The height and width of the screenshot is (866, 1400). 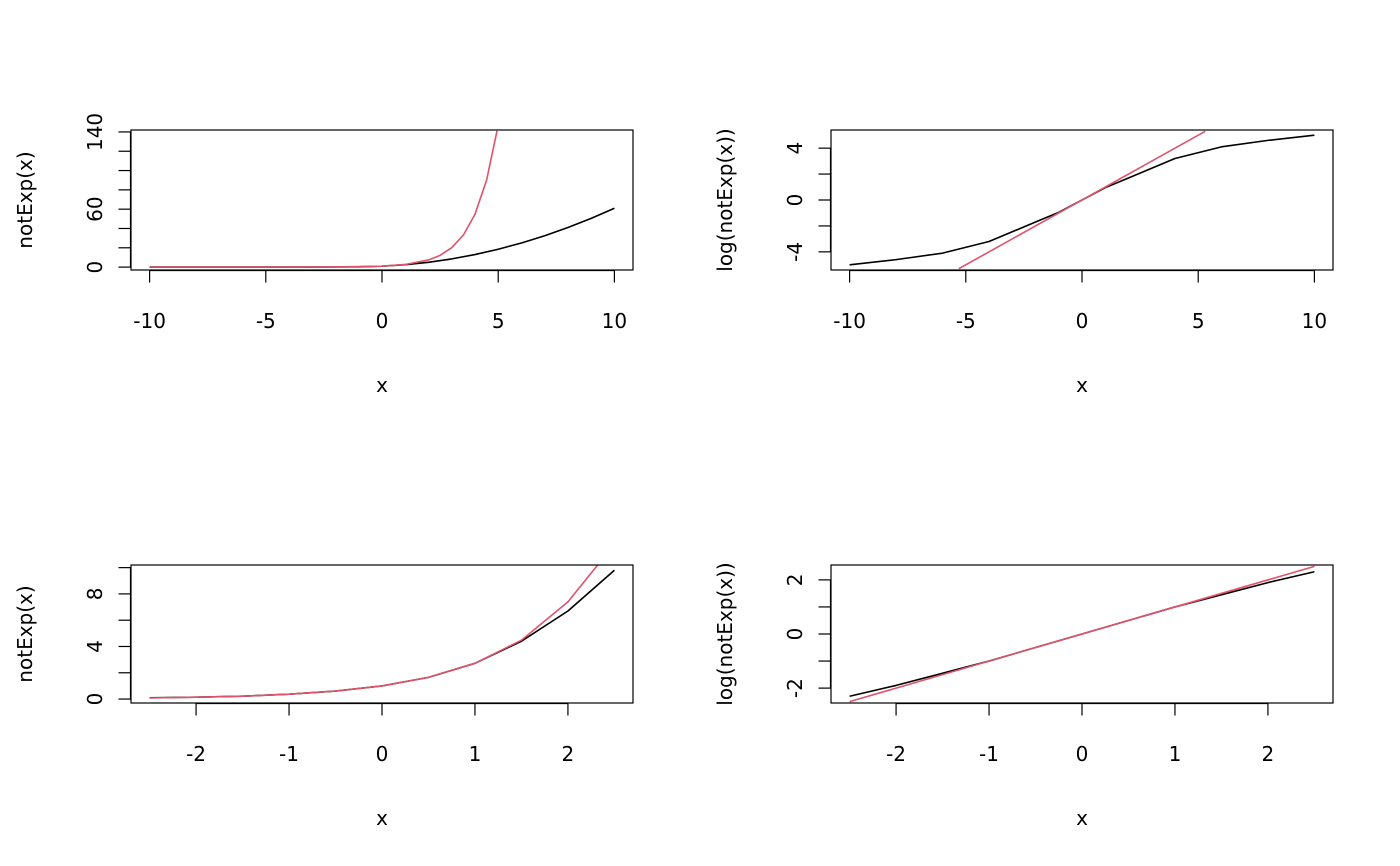 I want to click on chart-panel-4: -2 -1 0 1 2 x -2 0 2 log(notExp(x)), so click(x=1023, y=696).